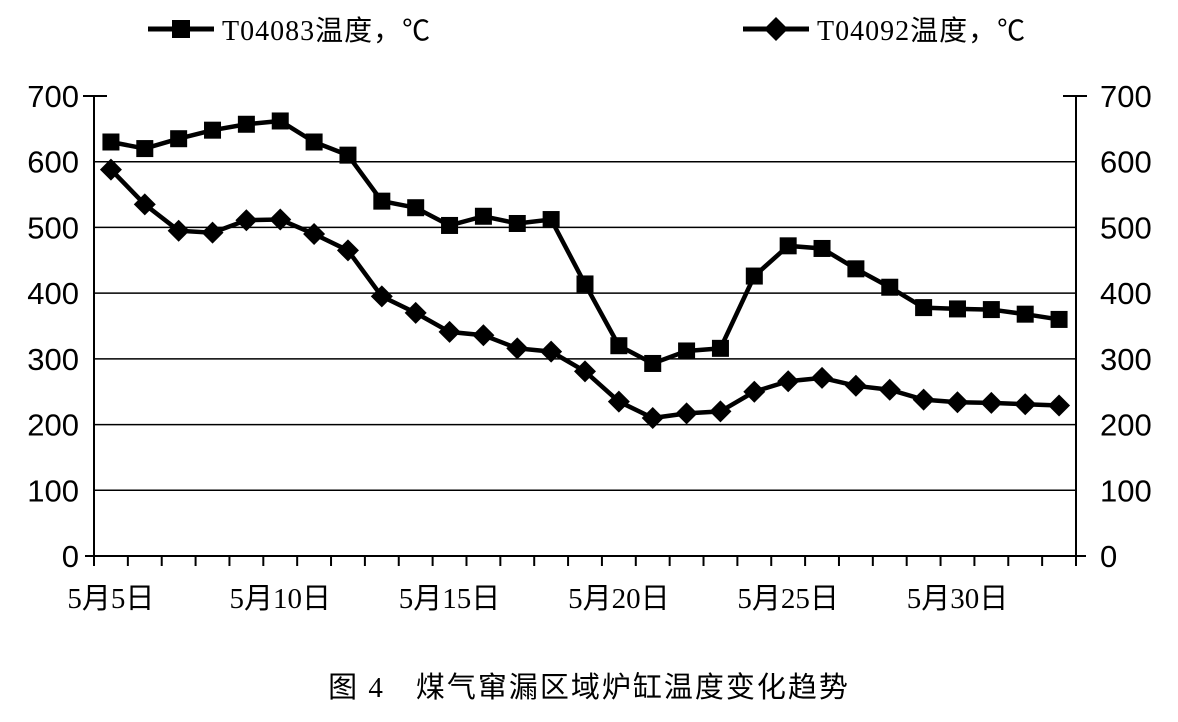  Describe the element at coordinates (589, 688) in the screenshot. I see `figure-caption: 图 4 煤气窜漏区域炉缸温度变化趋势` at that location.